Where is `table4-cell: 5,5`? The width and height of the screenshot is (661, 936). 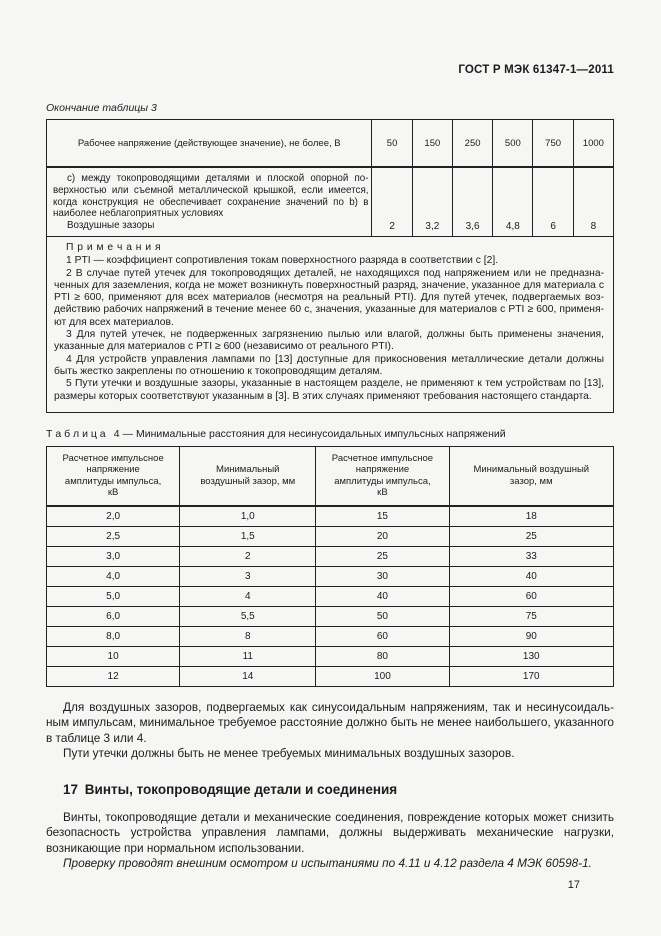
table4-cell: 5,5 is located at coordinates (248, 616).